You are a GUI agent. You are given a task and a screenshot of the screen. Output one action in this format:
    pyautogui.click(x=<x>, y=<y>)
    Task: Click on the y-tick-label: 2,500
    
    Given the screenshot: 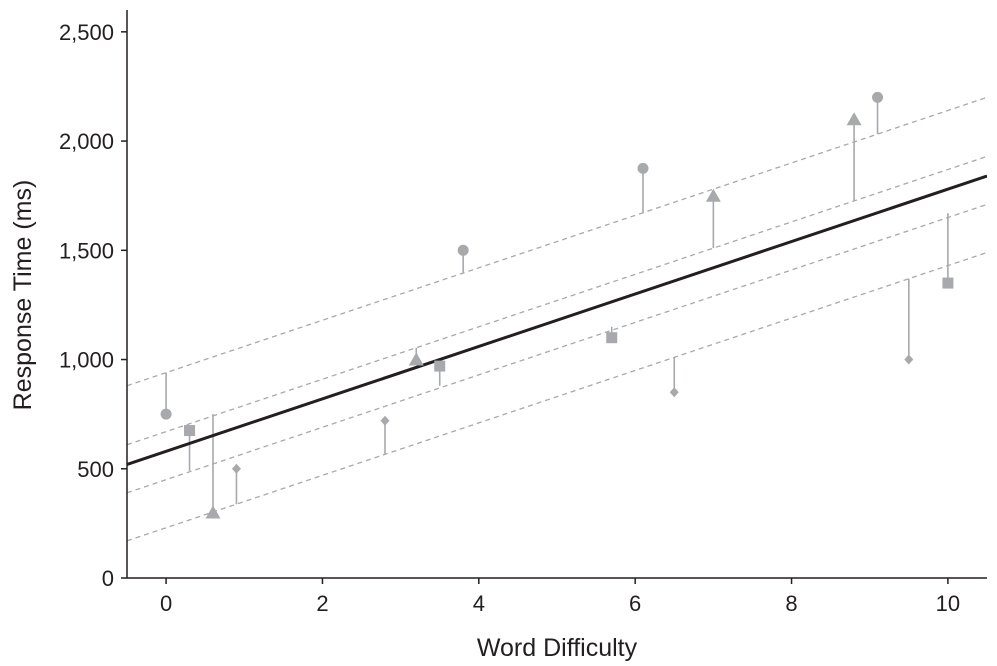 What is the action you would take?
    pyautogui.click(x=86, y=32)
    